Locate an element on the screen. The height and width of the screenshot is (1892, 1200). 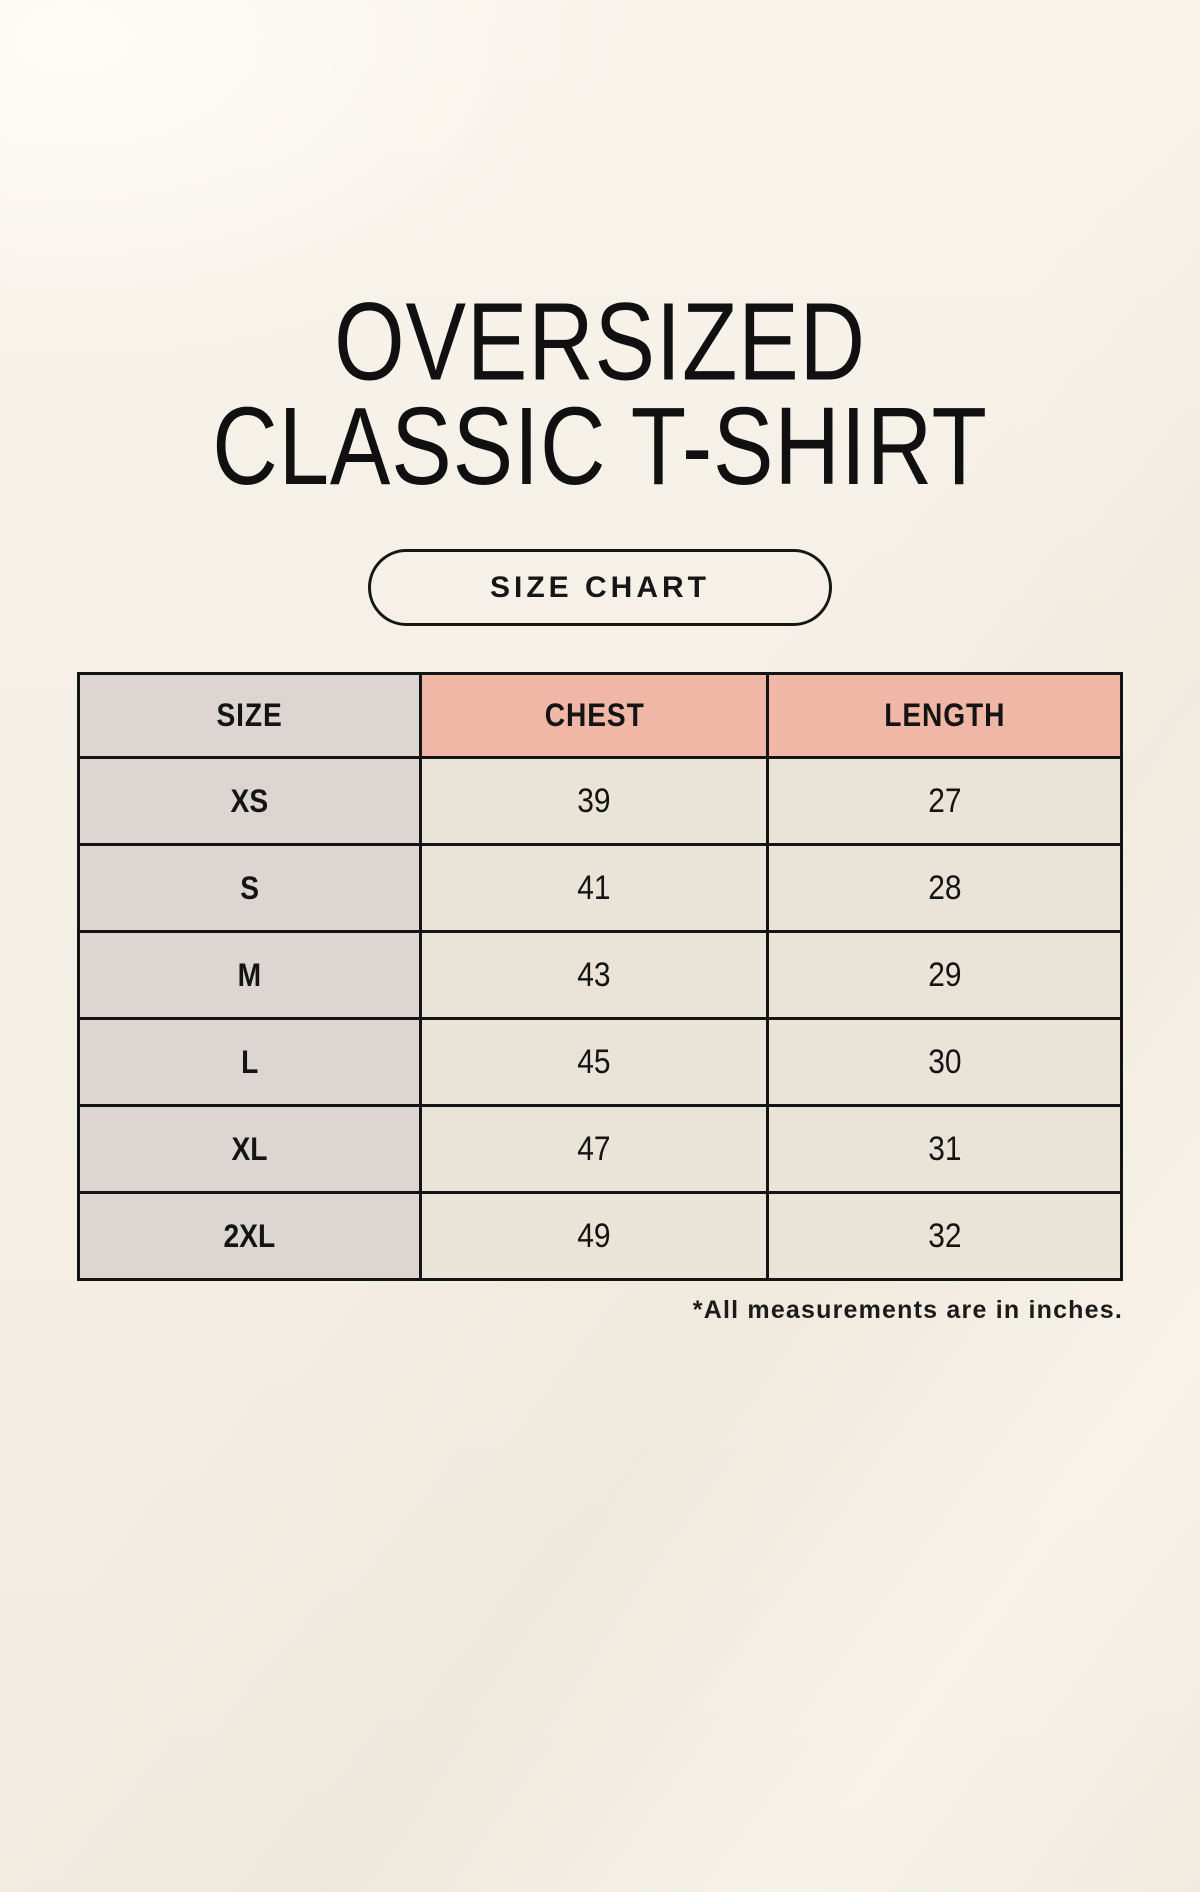
size-label: M is located at coordinates (249, 975).